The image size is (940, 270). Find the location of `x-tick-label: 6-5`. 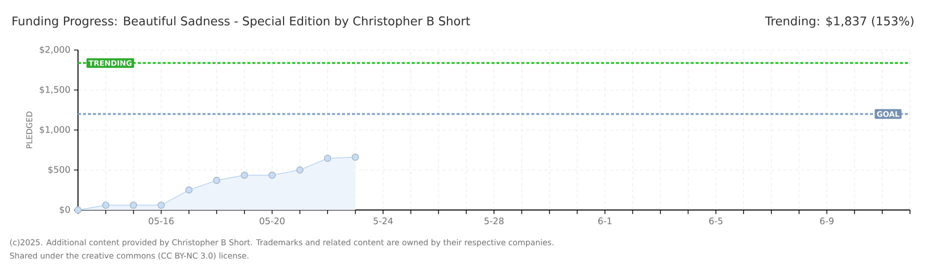

x-tick-label: 6-5 is located at coordinates (715, 221).